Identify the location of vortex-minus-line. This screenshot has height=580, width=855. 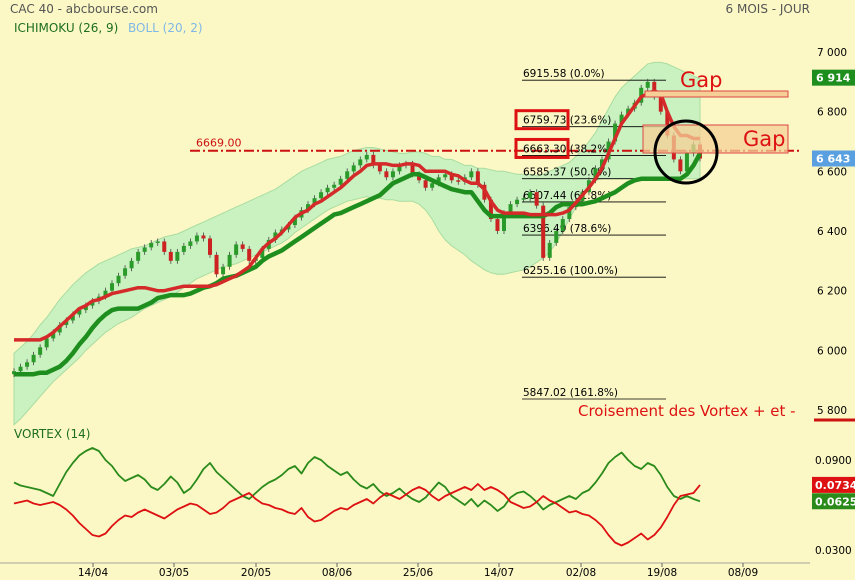
(357, 515).